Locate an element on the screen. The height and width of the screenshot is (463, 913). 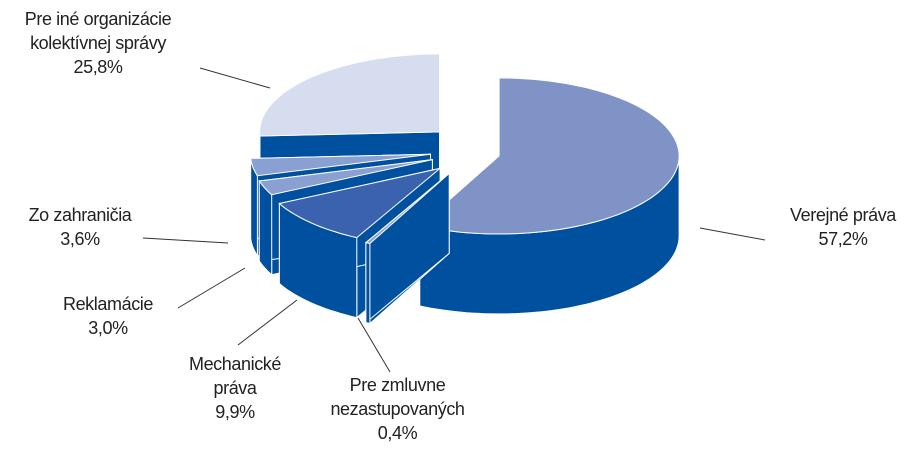
value-label: 25,8% is located at coordinates (98, 67).